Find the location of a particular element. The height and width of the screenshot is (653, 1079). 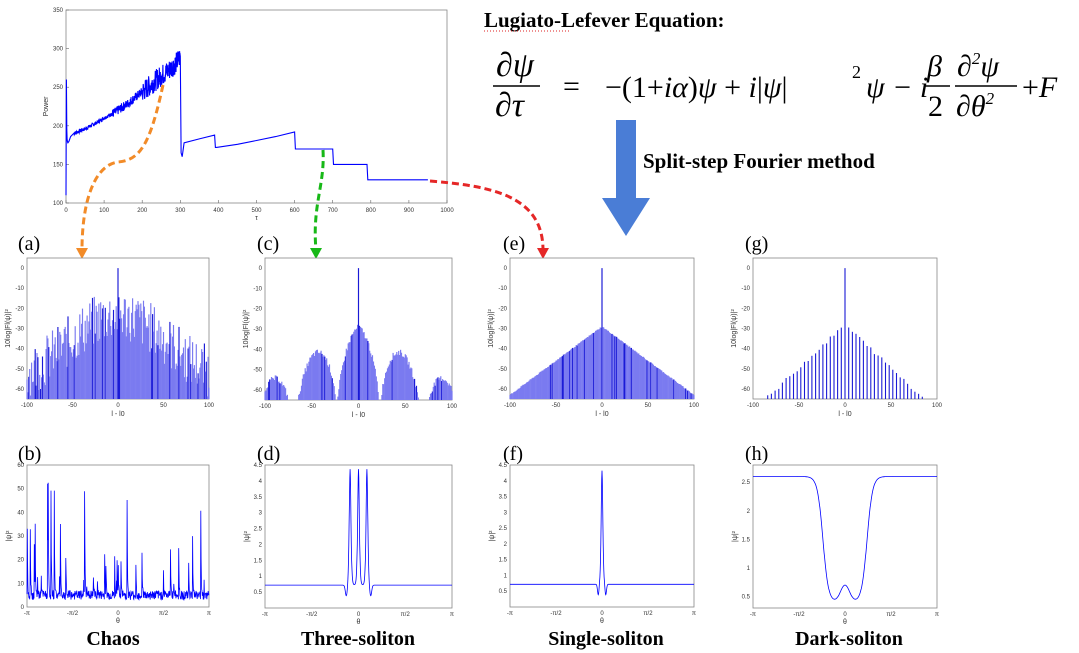

y-tick-label: 250 is located at coordinates (58, 88).